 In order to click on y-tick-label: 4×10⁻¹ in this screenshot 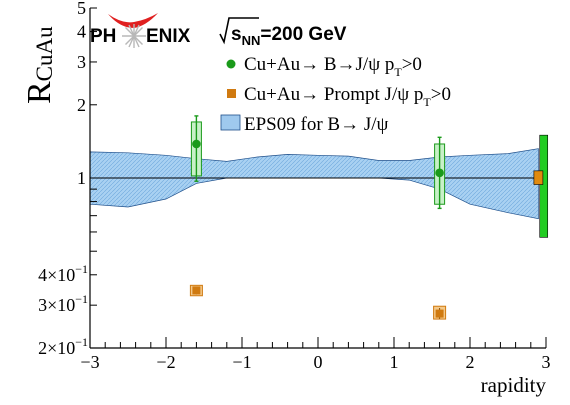, I will do `click(63, 273)`.